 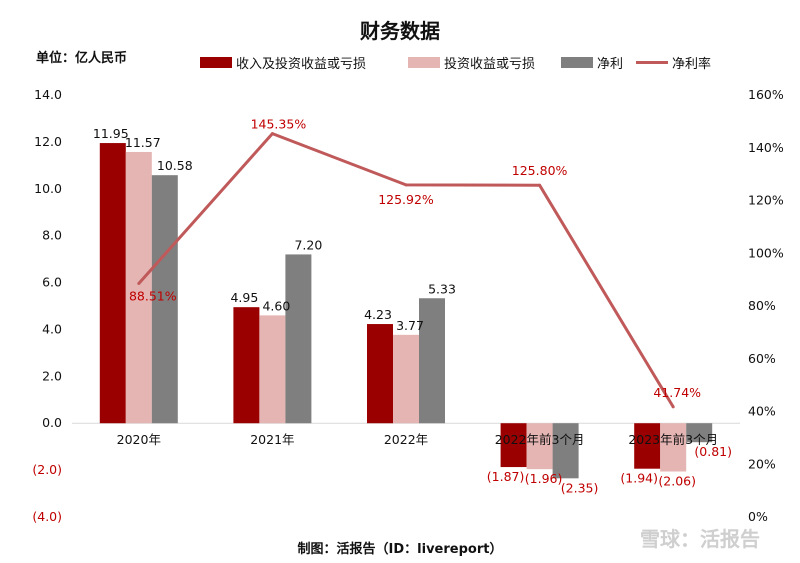 I want to click on left-axis-tick: 2.0, so click(x=52, y=375).